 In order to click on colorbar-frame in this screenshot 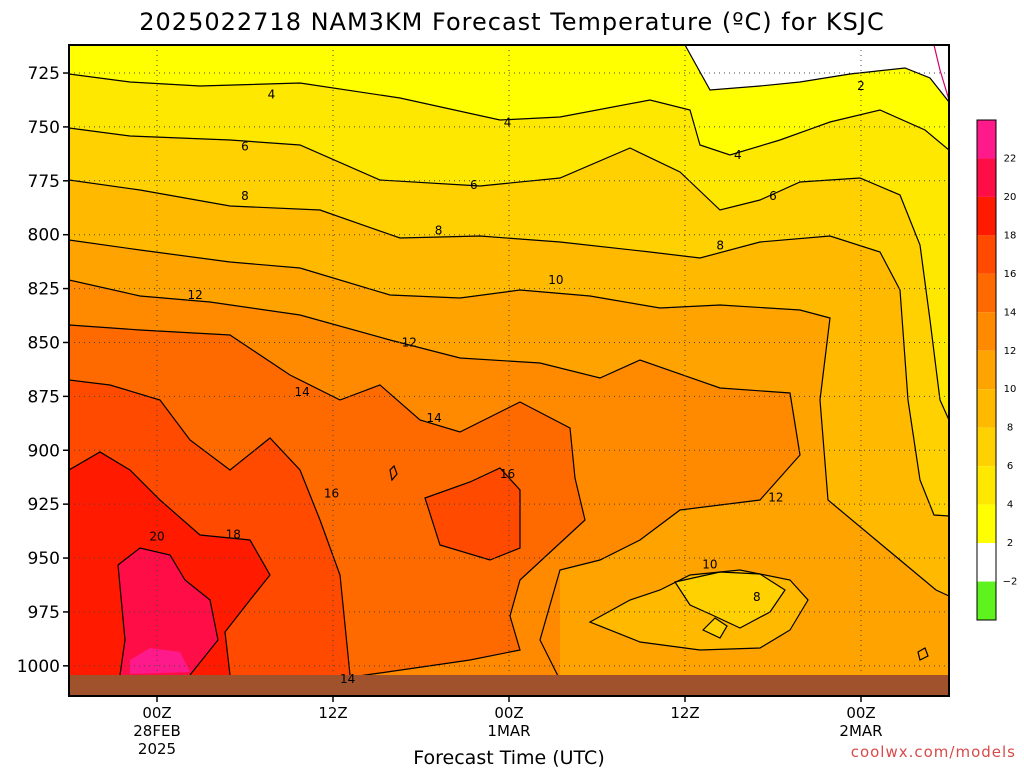, I will do `click(986, 370)`.